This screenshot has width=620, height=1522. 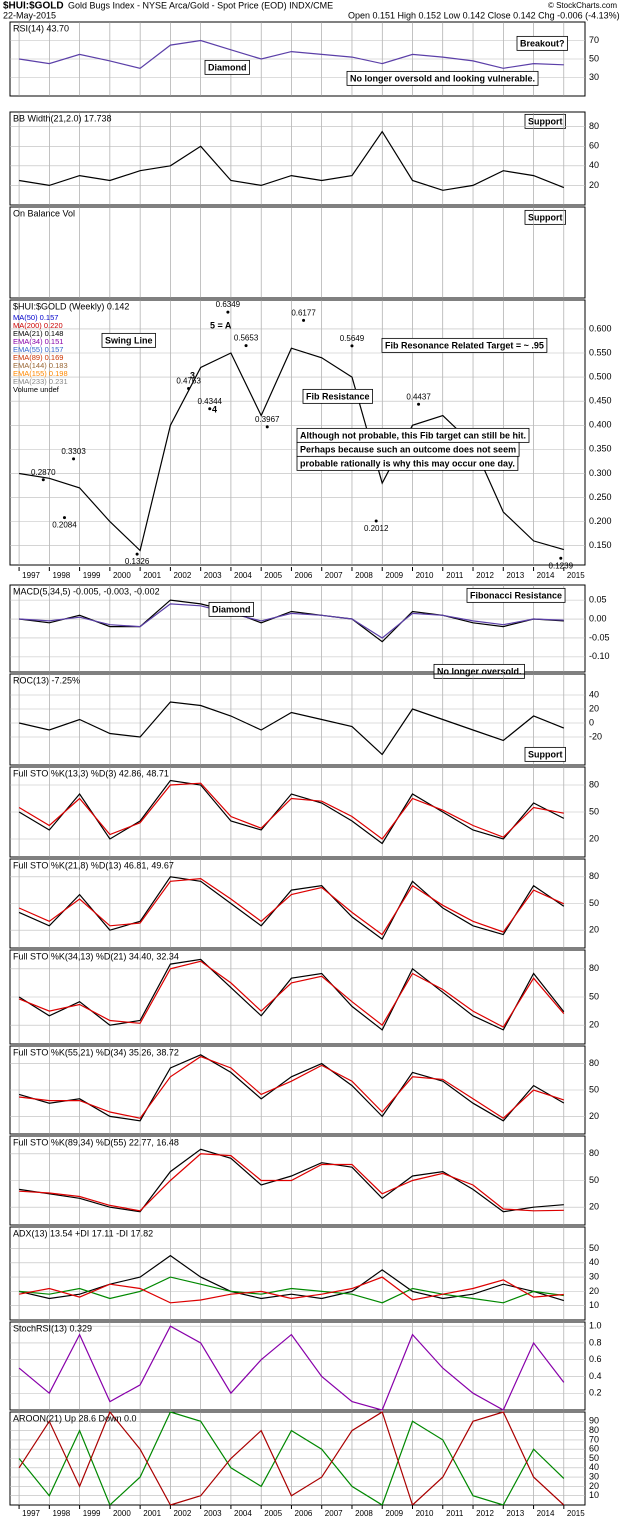 I want to click on annotation: Support, so click(x=545, y=754).